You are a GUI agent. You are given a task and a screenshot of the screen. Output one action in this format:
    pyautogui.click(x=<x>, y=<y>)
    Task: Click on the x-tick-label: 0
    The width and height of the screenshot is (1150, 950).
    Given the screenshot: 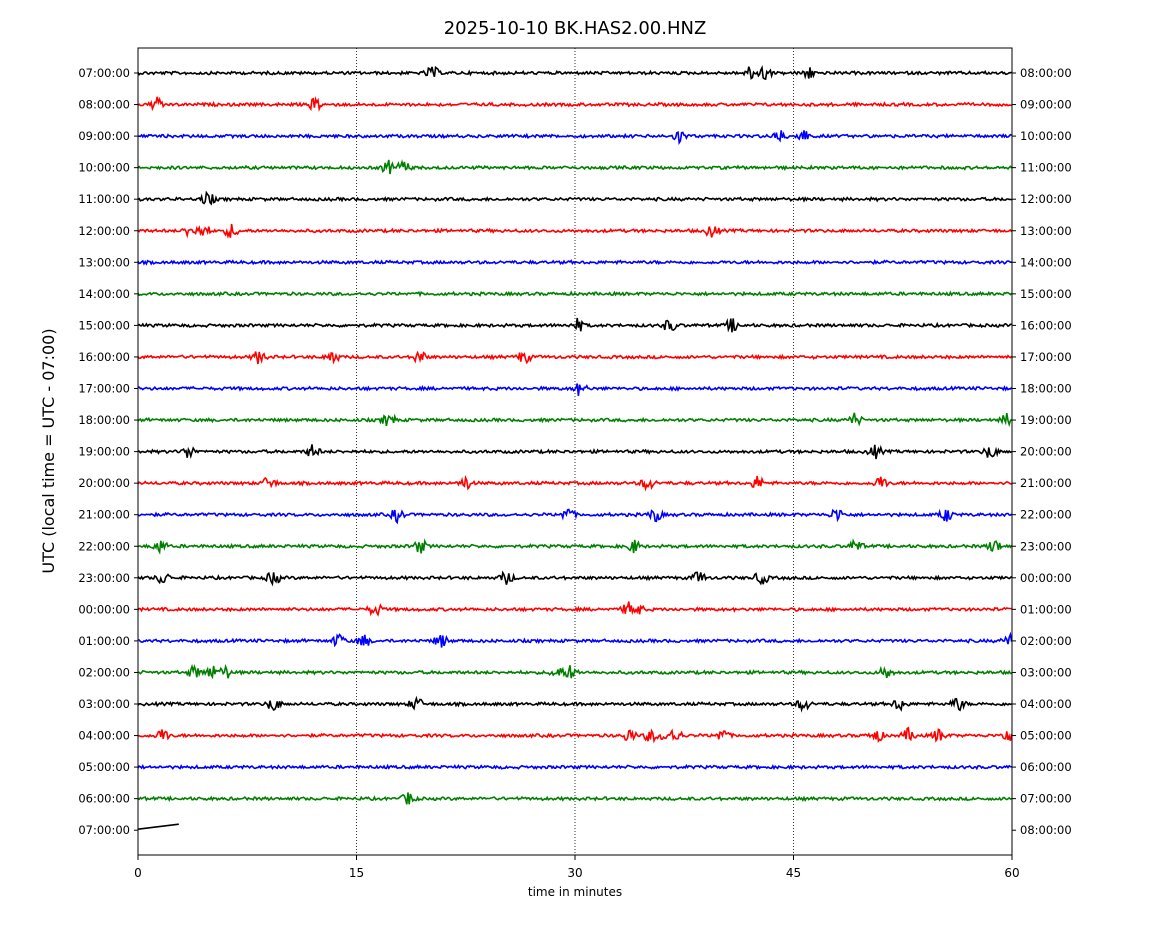 What is the action you would take?
    pyautogui.click(x=138, y=873)
    